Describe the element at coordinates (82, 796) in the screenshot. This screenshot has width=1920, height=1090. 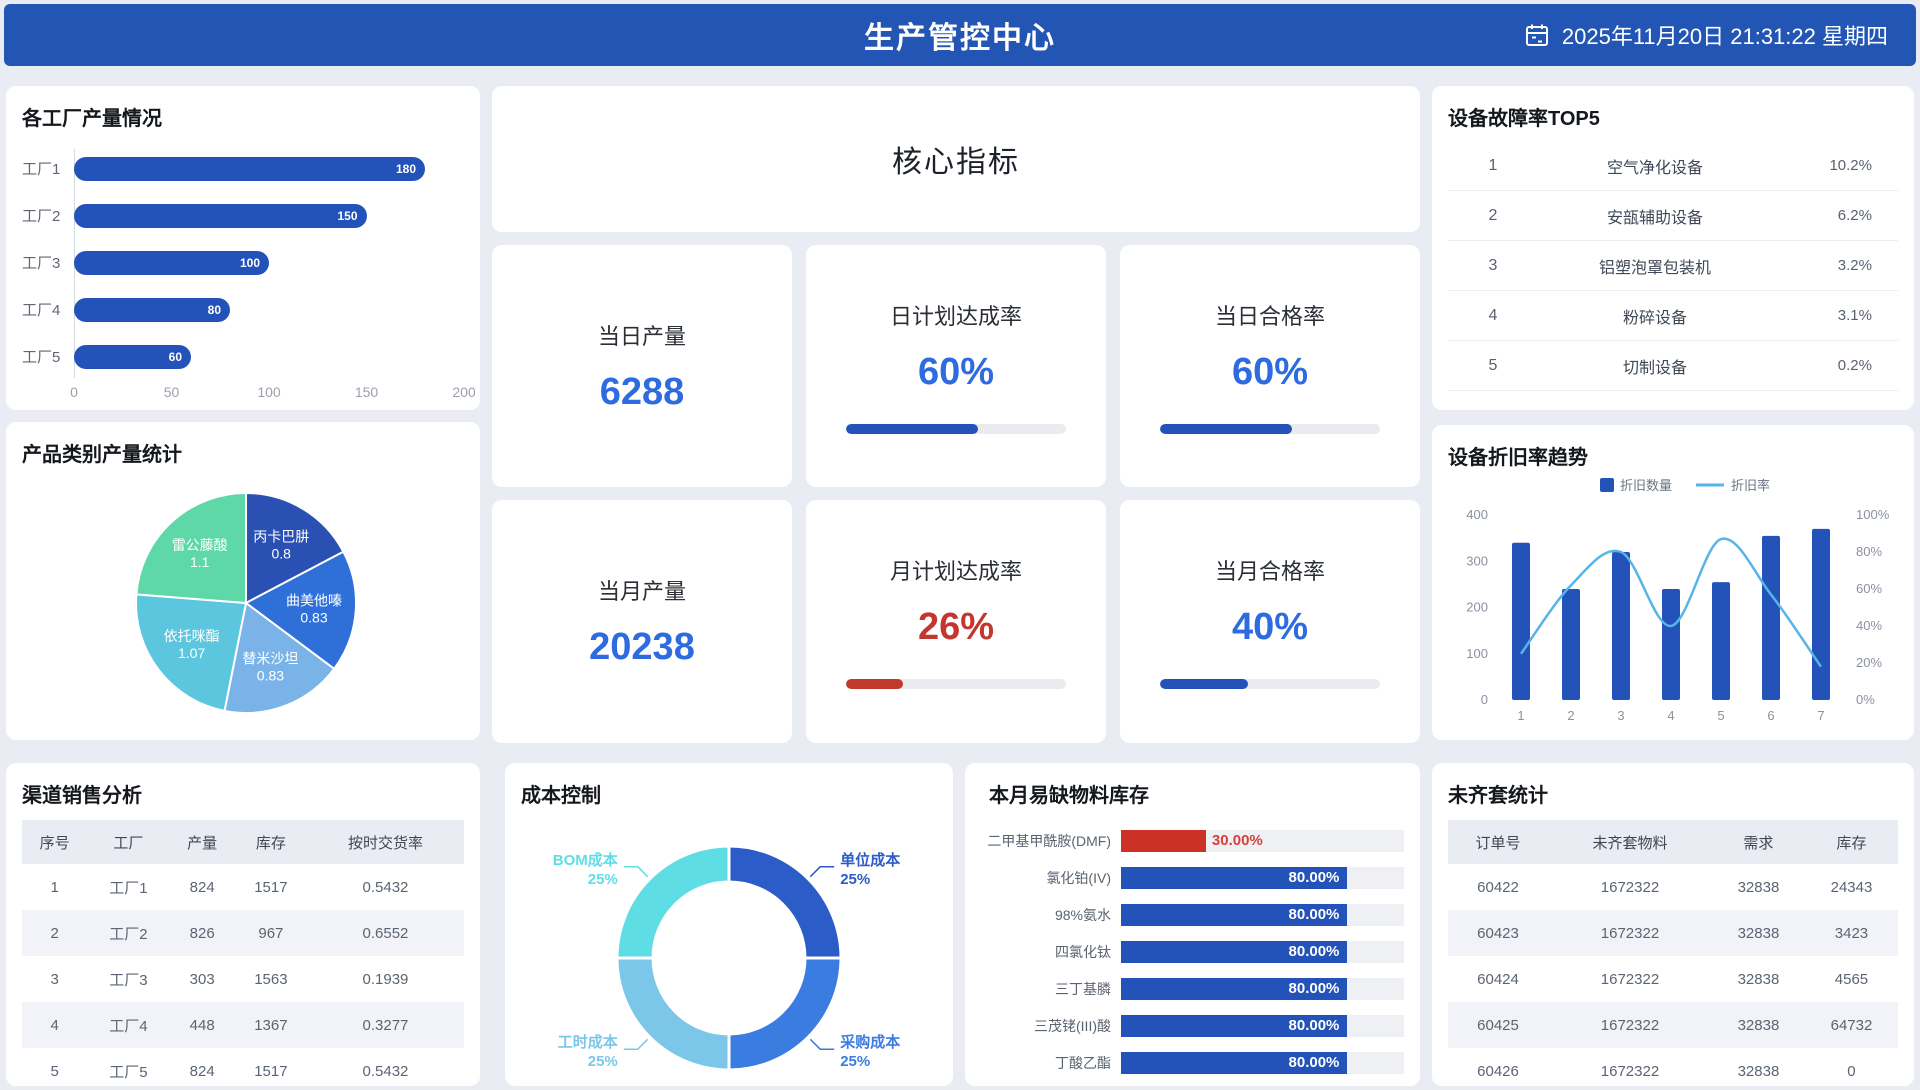
I see `panel-channel-sales-title: 渠道销售分析` at that location.